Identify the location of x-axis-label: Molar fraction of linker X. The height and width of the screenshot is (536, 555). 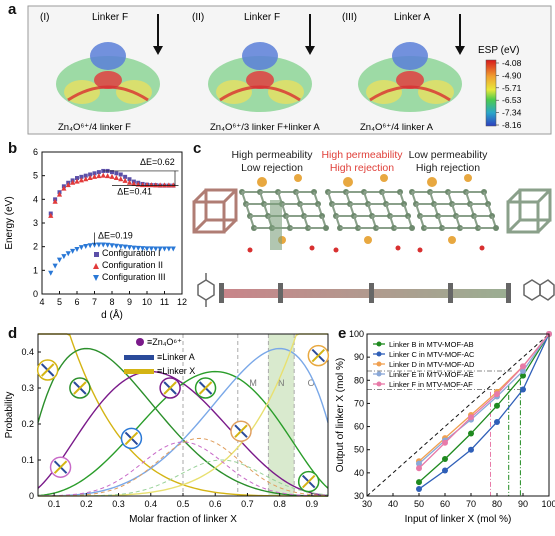
(183, 519).